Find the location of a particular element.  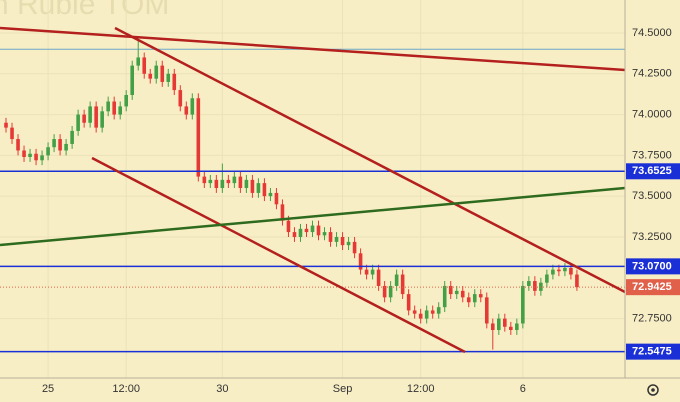

x-tick-label: 30 is located at coordinates (222, 389).